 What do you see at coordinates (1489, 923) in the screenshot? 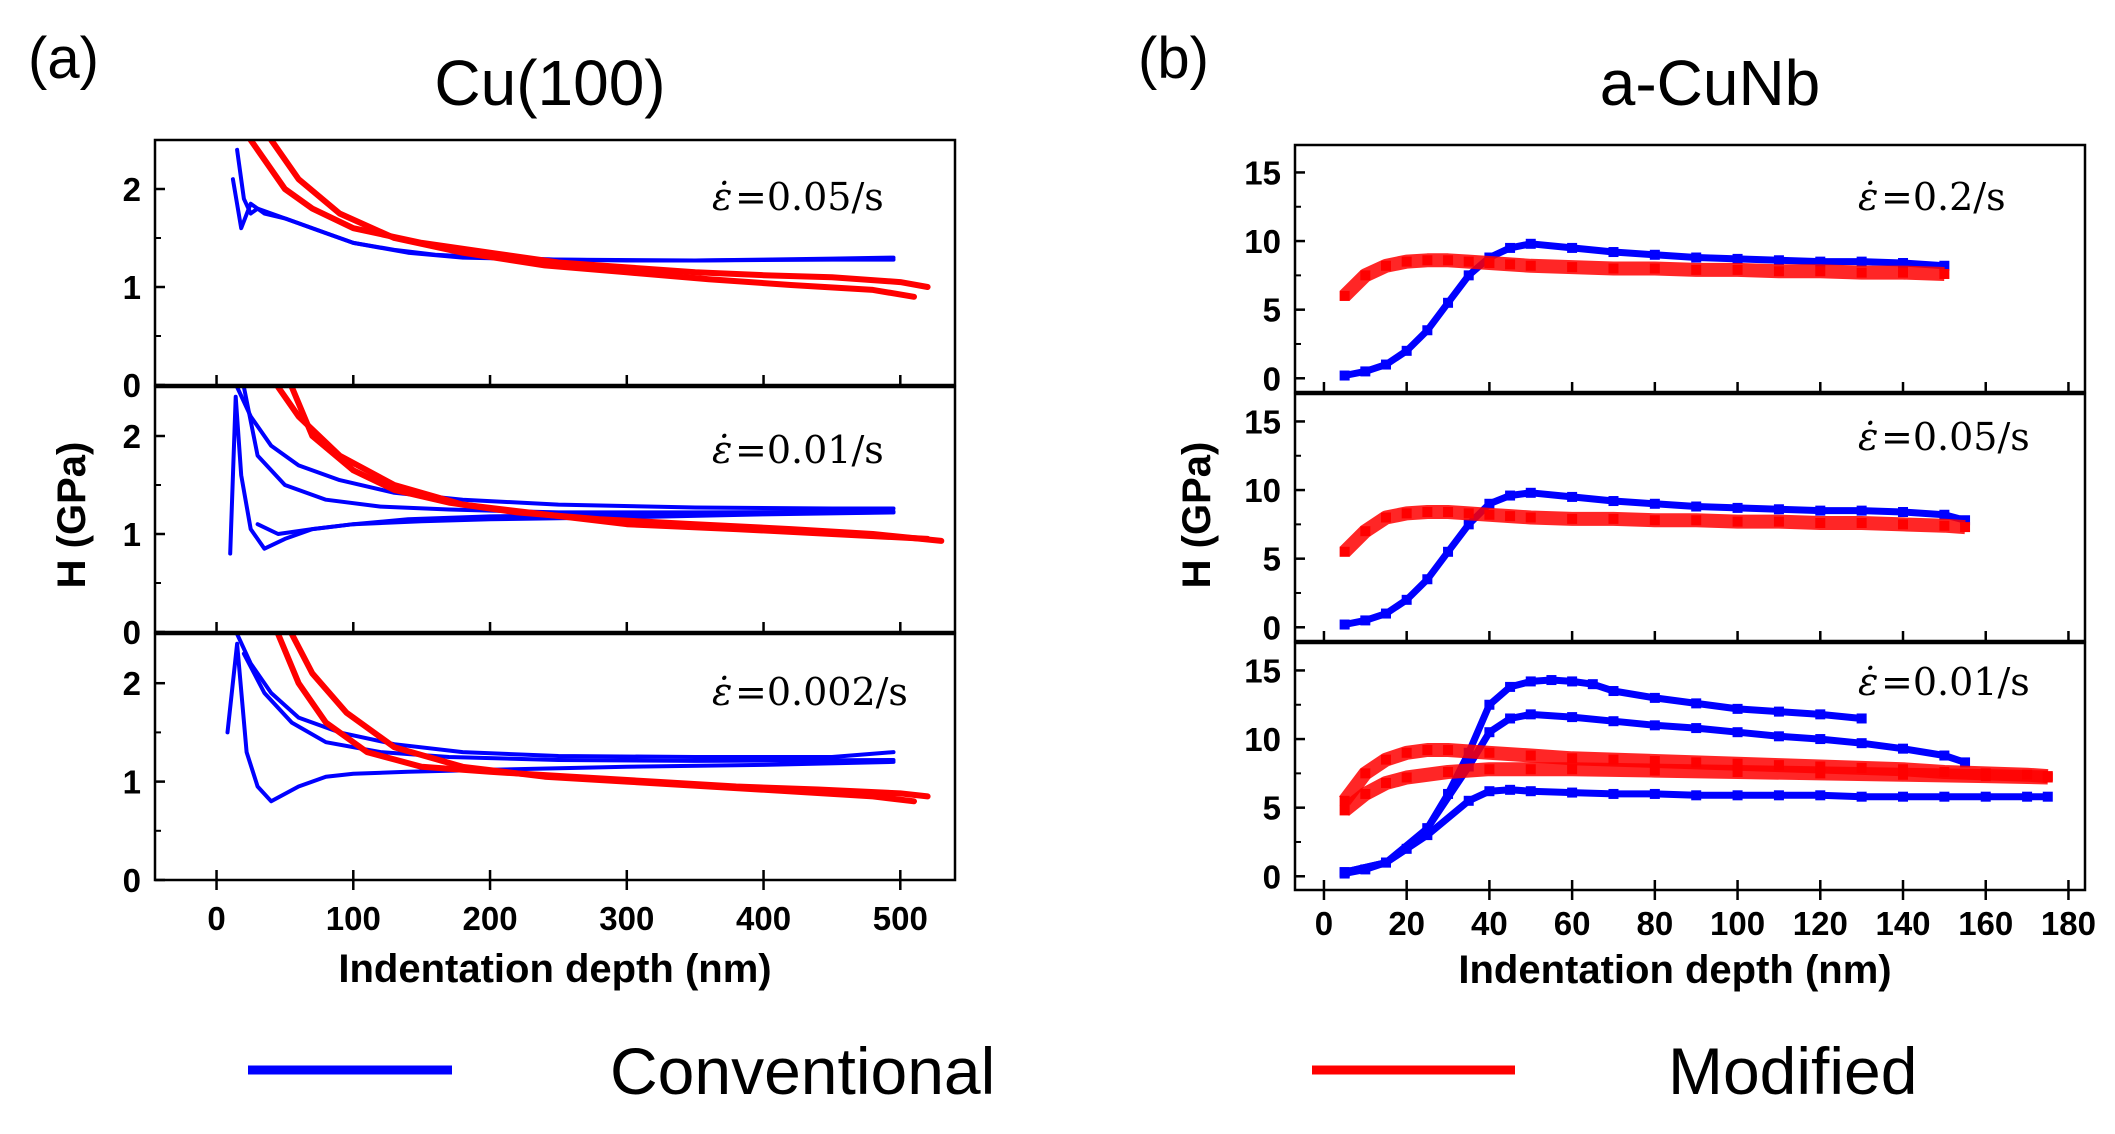
I see `x-tick-label: 40` at bounding box center [1489, 923].